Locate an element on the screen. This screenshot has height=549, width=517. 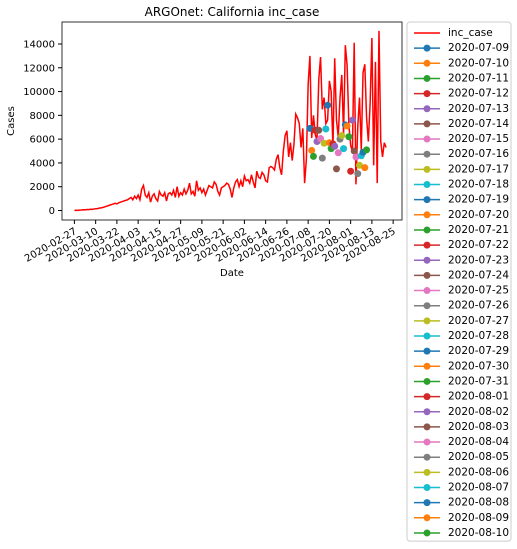
y-axis-label: Cases is located at coordinates (11, 121).